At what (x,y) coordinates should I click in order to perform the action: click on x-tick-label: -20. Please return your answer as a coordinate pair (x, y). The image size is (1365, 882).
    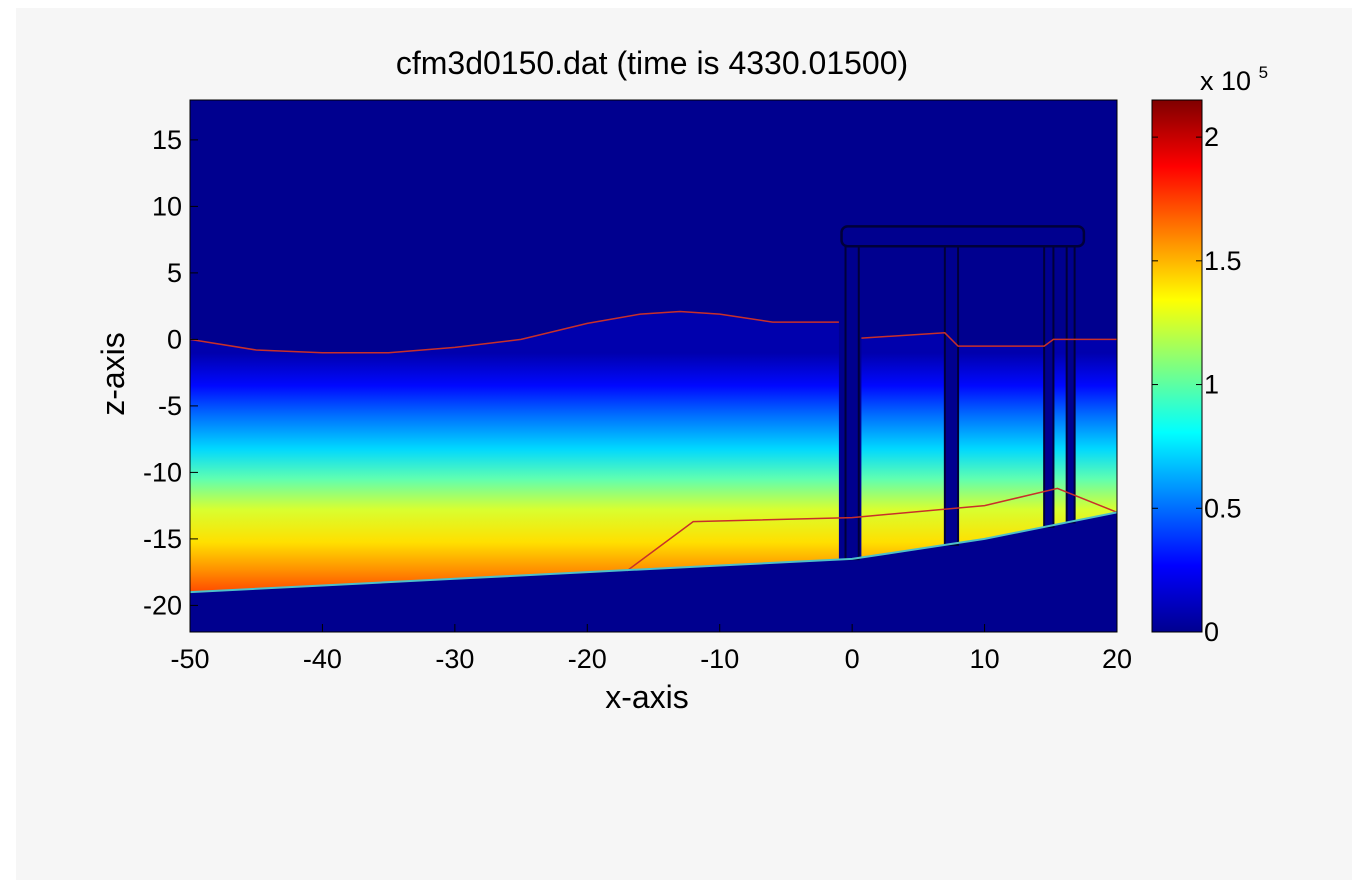
    Looking at the image, I should click on (587, 659).